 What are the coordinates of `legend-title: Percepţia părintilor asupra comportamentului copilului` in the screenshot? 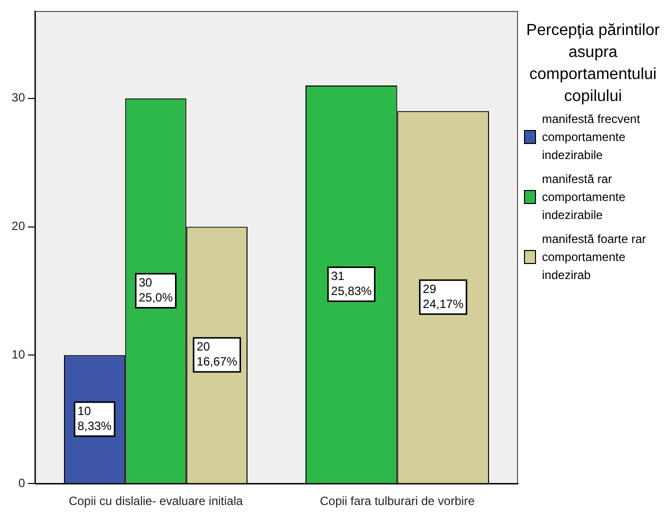 It's located at (593, 64).